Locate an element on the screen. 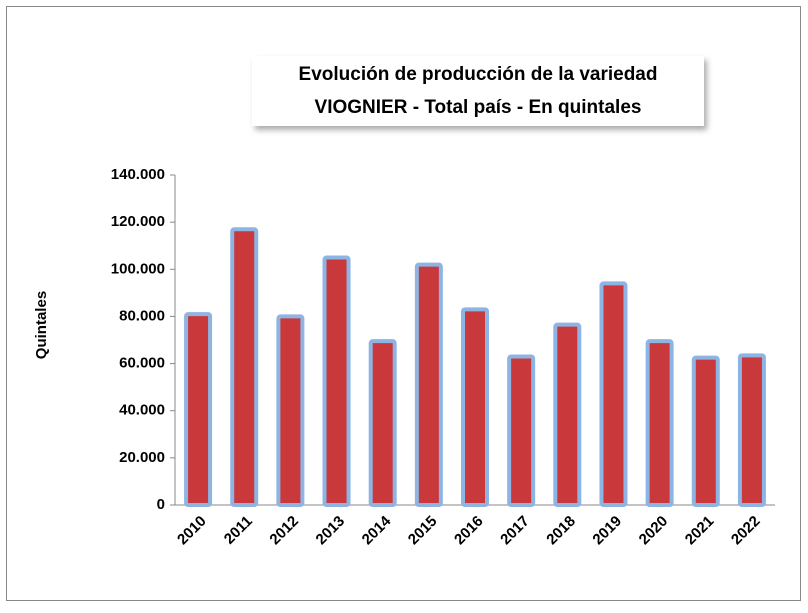 Image resolution: width=808 pixels, height=613 pixels. y-tick-label: 140.000 is located at coordinates (138, 174).